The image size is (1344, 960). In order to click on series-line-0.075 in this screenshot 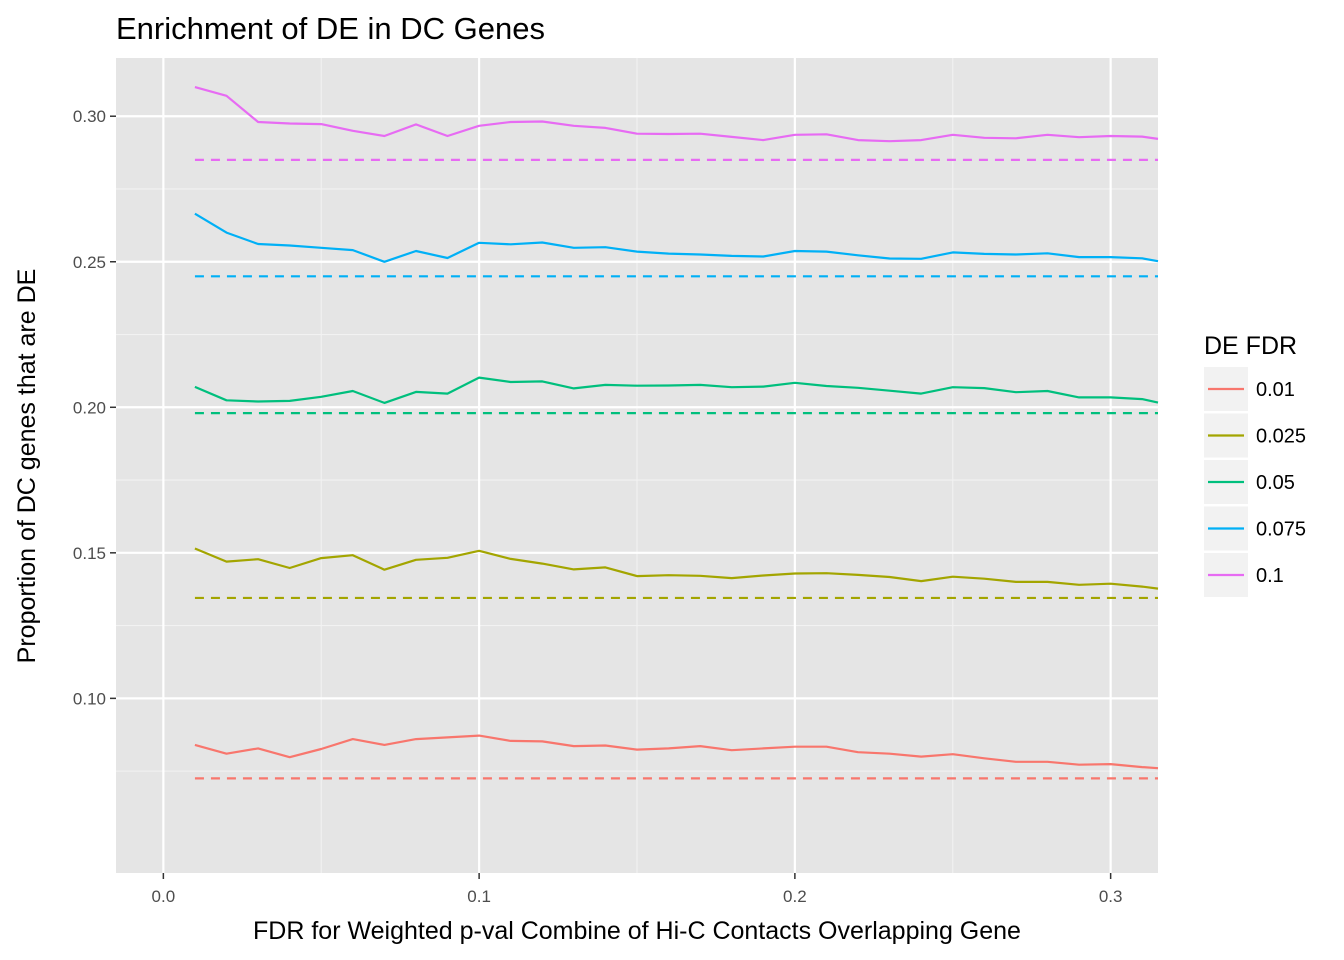, I will do `click(676, 237)`.